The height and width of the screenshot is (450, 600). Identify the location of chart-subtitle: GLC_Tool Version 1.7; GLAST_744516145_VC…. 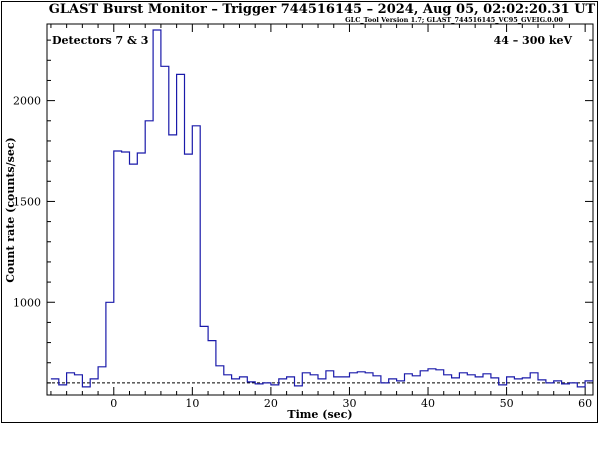
(454, 20).